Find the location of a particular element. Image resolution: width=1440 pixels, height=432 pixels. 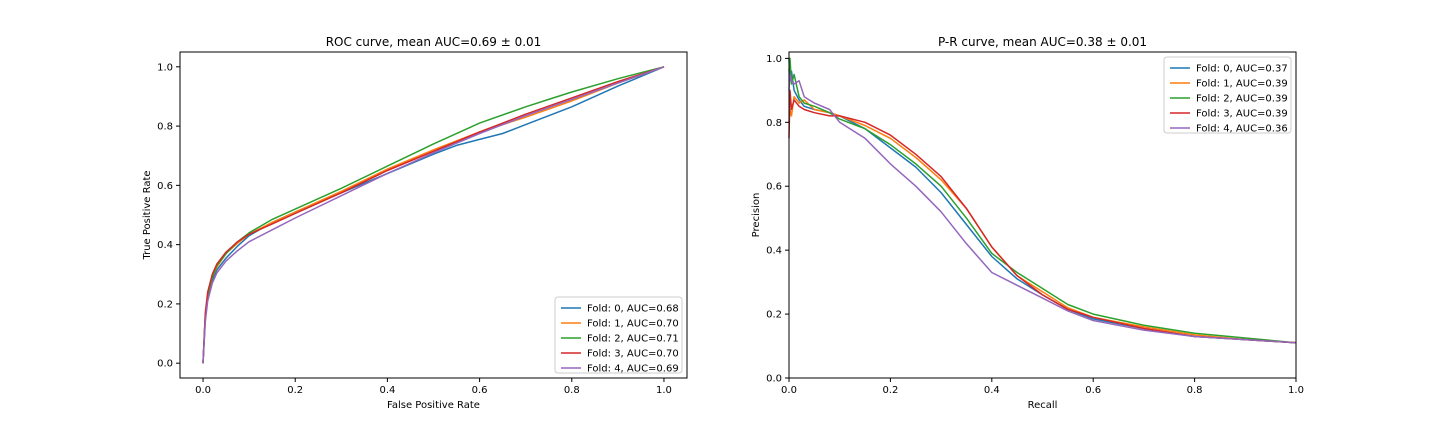

pr-x-ticks: 0.0 0.2 0.4 0.6 0.8 1.0 is located at coordinates (1042, 387).